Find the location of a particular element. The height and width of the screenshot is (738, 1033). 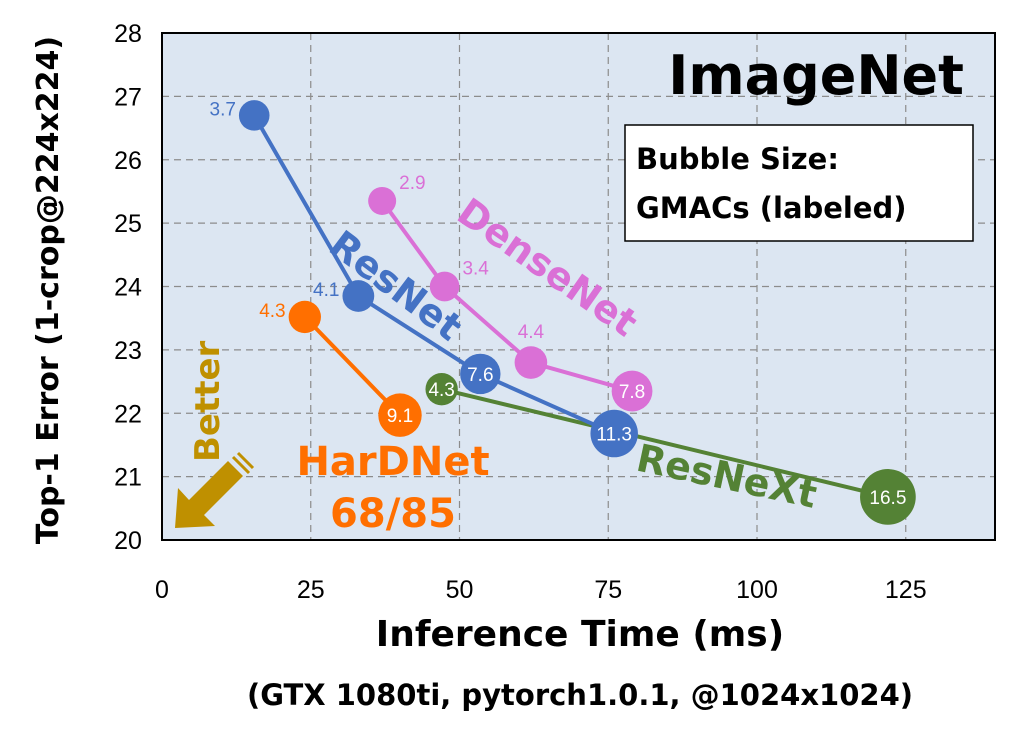

bubble-label: 7.8 is located at coordinates (632, 392).